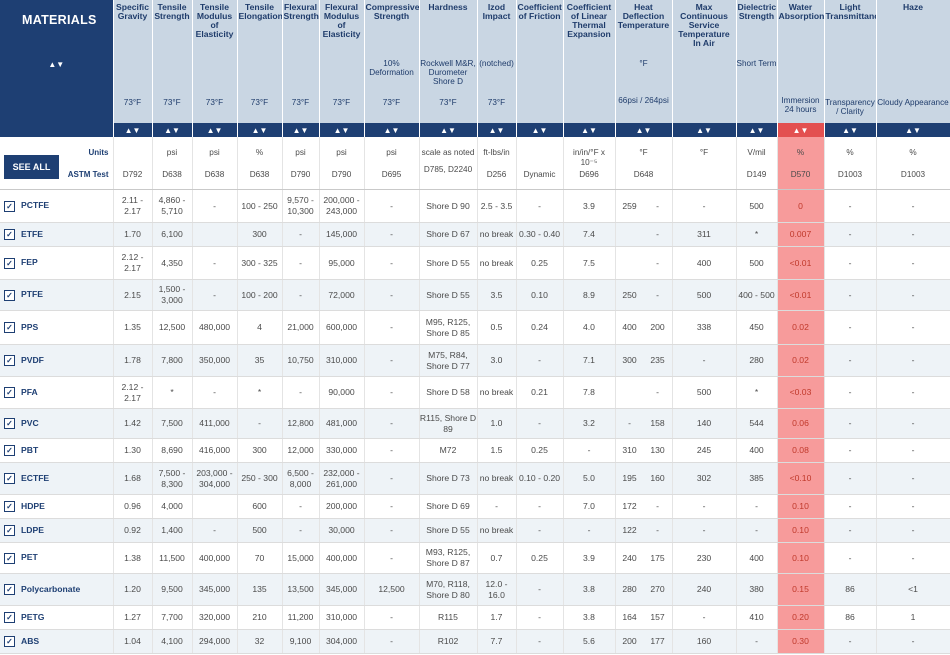 The height and width of the screenshot is (655, 950). Describe the element at coordinates (35, 205) in the screenshot. I see `material-name-link: PCTFE` at that location.